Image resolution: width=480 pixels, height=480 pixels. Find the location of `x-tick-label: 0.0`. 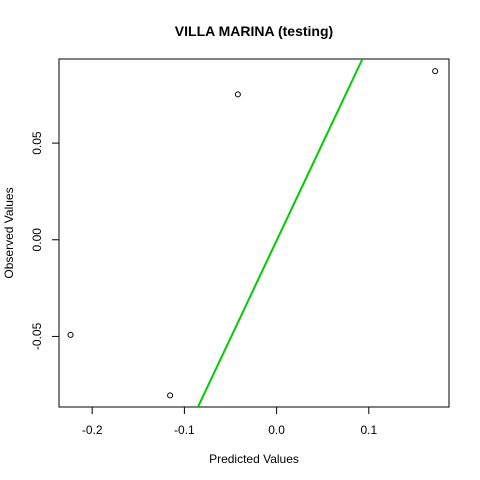

x-tick-label: 0.0 is located at coordinates (276, 430).